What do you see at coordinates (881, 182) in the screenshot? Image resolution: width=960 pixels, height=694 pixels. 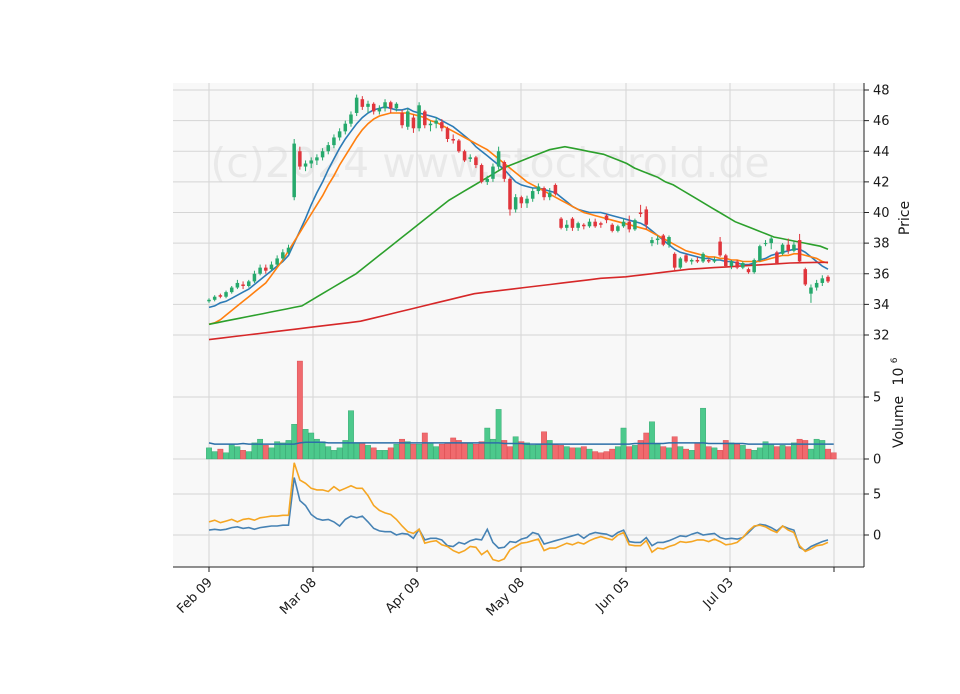 I see `price-tick-label: 42` at bounding box center [881, 182].